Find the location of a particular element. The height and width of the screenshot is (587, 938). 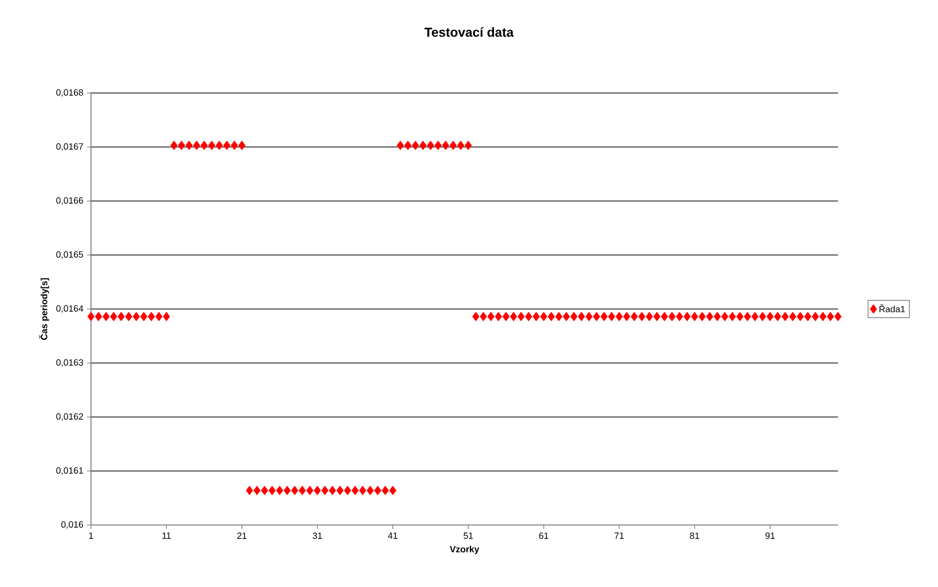

chart-title: Testovací data is located at coordinates (469, 32).